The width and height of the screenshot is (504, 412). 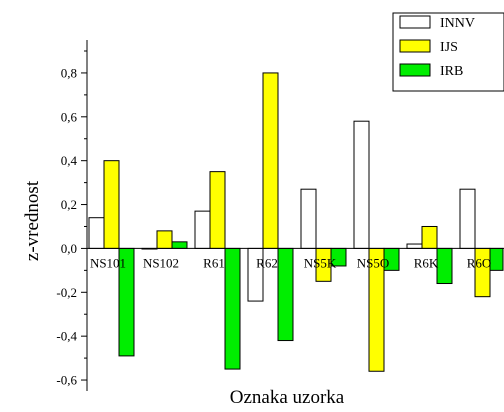 I want to click on bar-innv-ns5k, so click(x=308, y=218).